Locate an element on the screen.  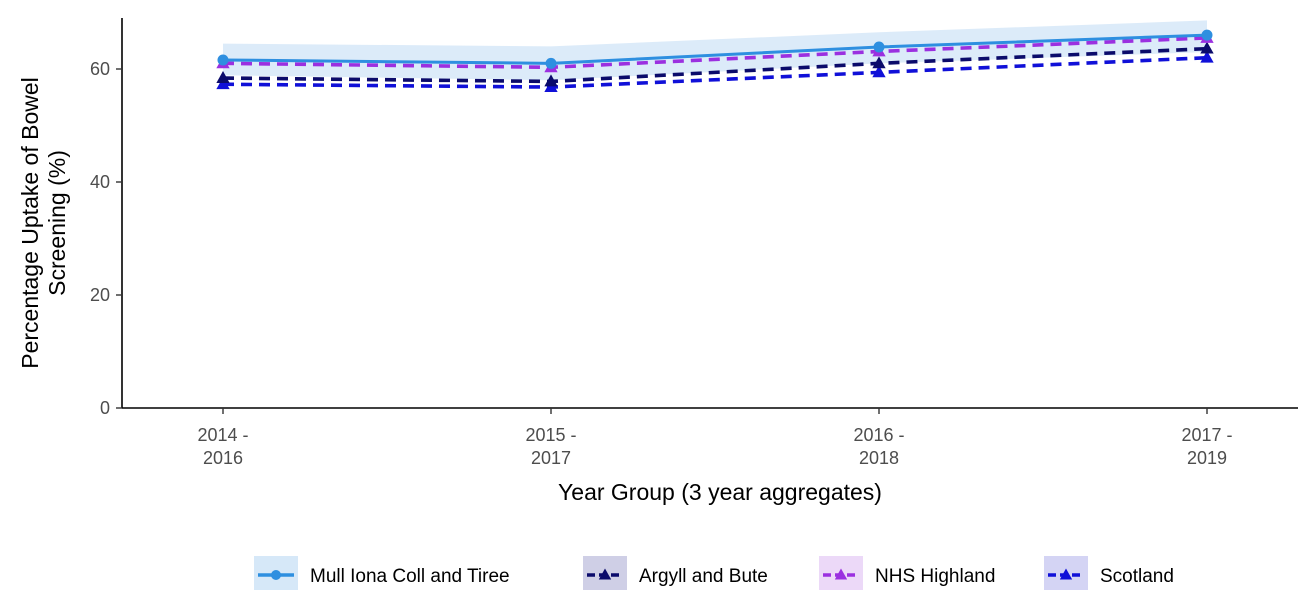
y-tick-label: 20 is located at coordinates (100, 295).